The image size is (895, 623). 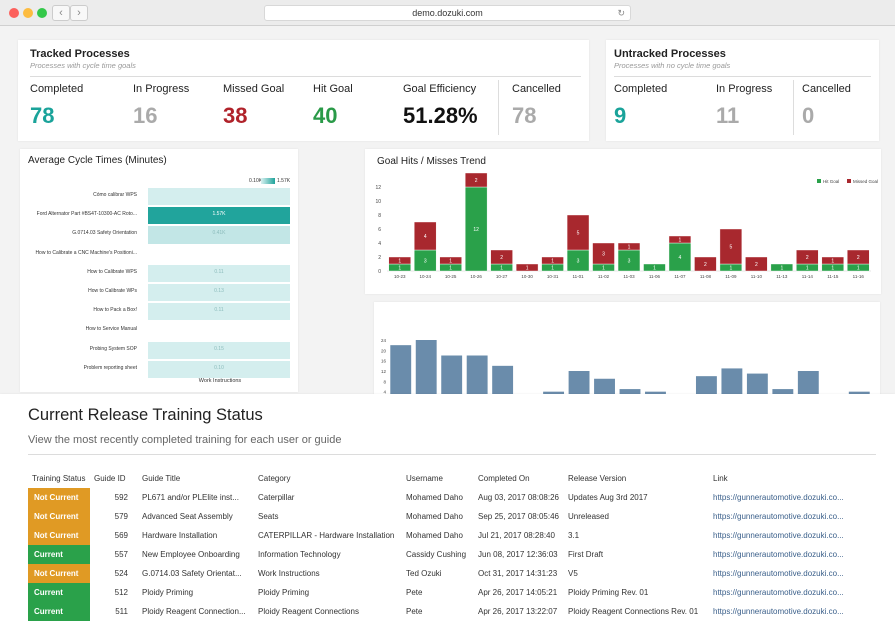 What do you see at coordinates (849, 181) in the screenshot?
I see `legend-missed-swatch` at bounding box center [849, 181].